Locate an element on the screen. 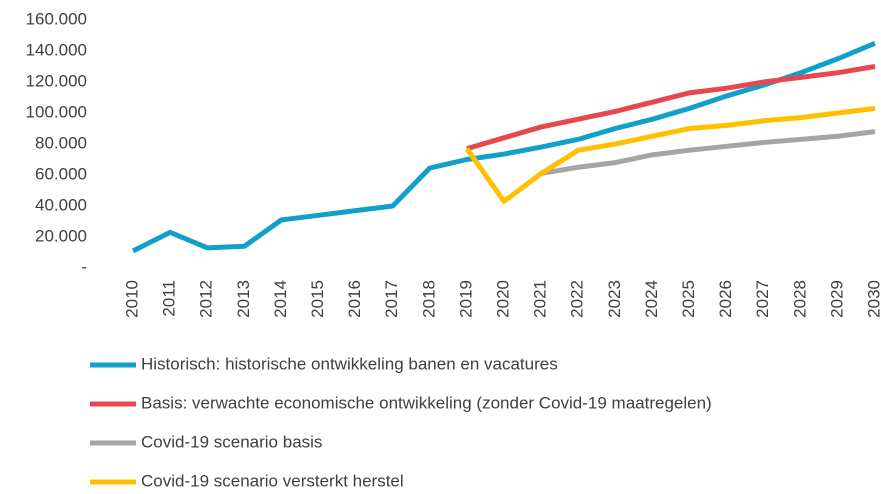 The height and width of the screenshot is (494, 881). x-tick-label: 2018 is located at coordinates (428, 299).